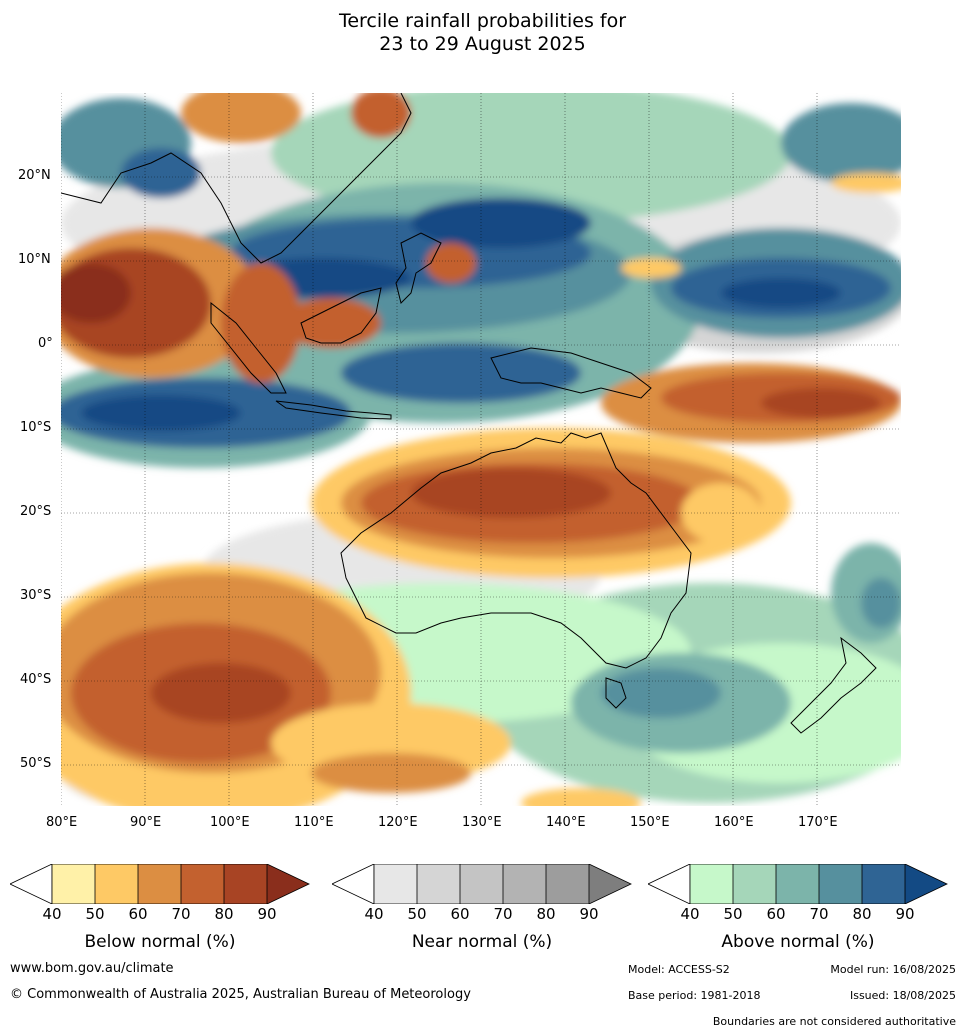 Image resolution: width=965 pixels, height=1035 pixels. Describe the element at coordinates (36, 511) in the screenshot. I see `lat-label-20s: 20°S` at that location.